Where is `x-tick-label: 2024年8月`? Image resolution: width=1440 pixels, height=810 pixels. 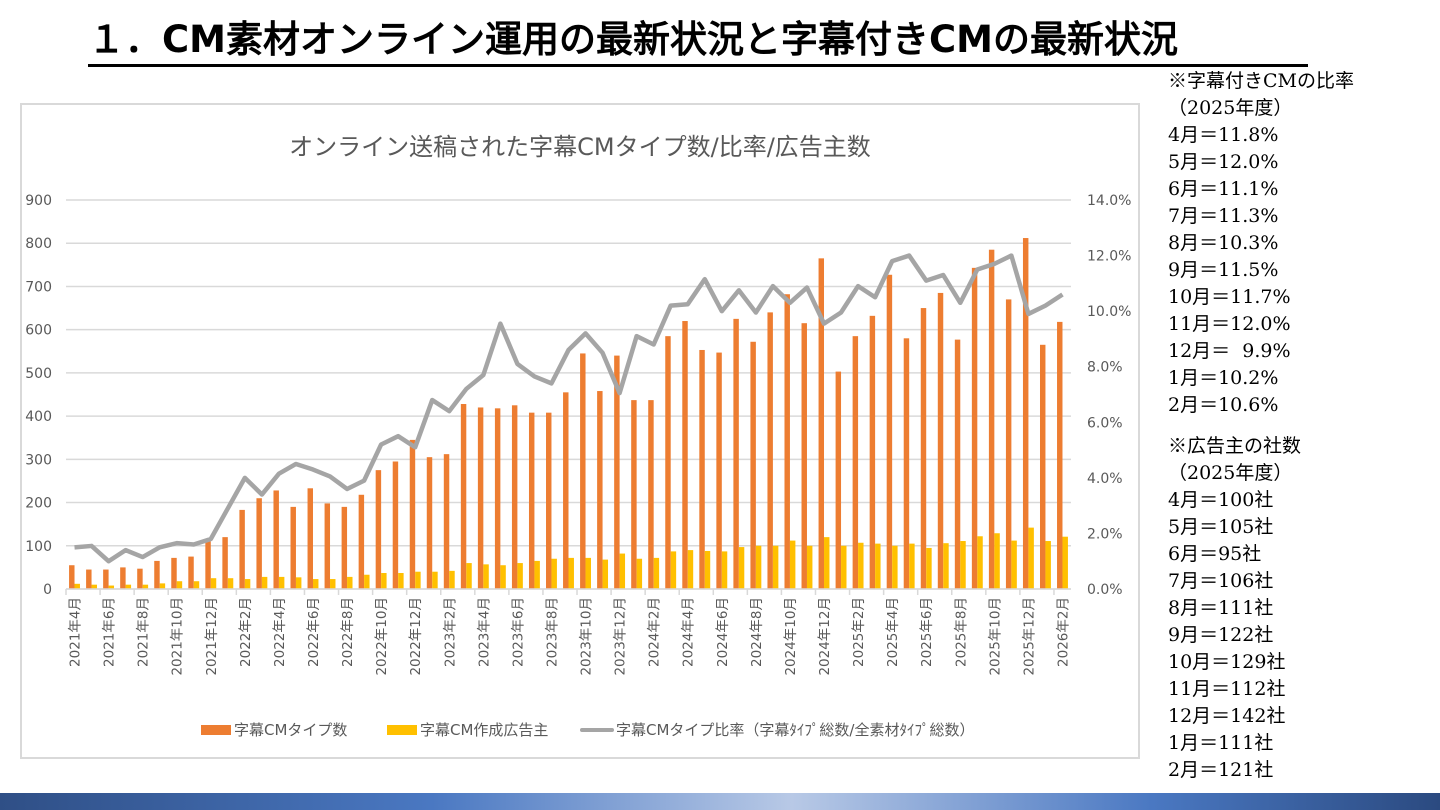
x-tick-label: 2024年8月 is located at coordinates (757, 632).